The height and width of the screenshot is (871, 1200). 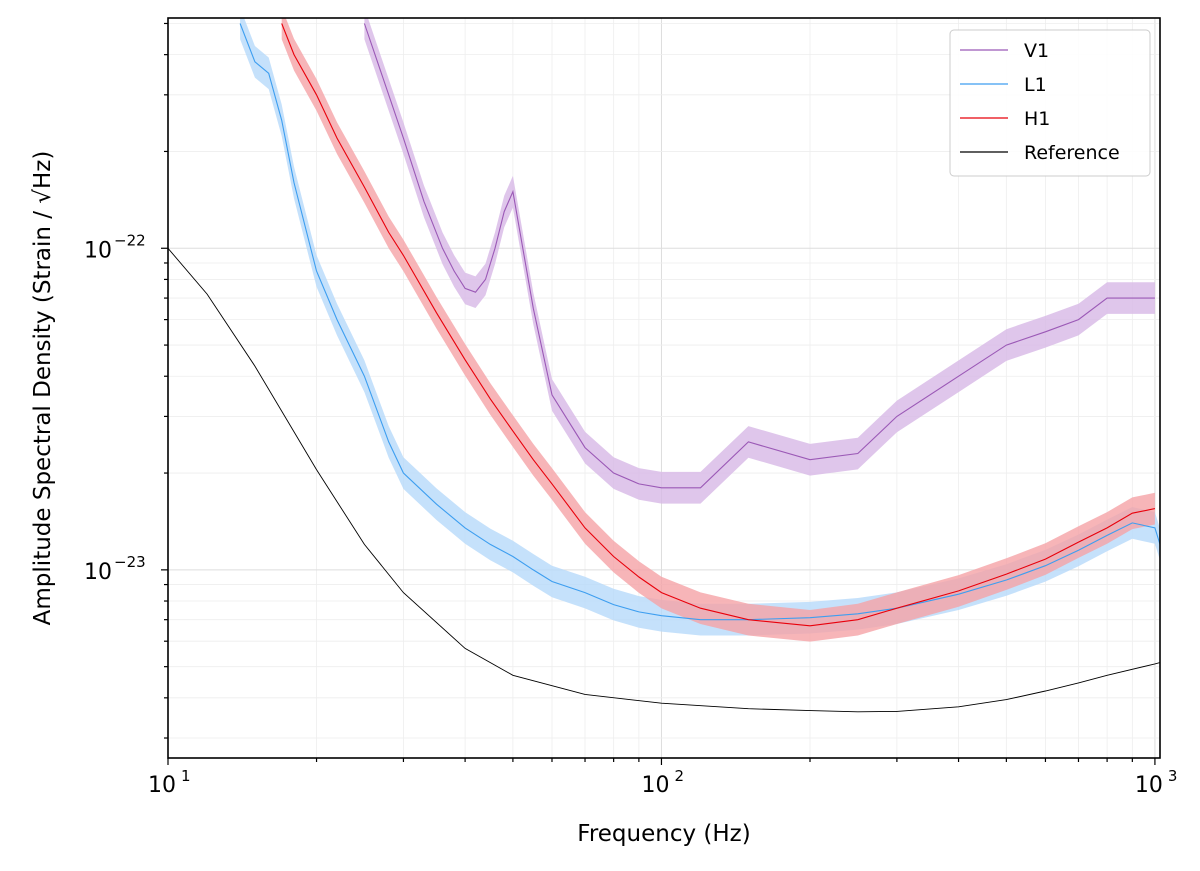 I want to click on legend-box, so click(x=1050, y=103).